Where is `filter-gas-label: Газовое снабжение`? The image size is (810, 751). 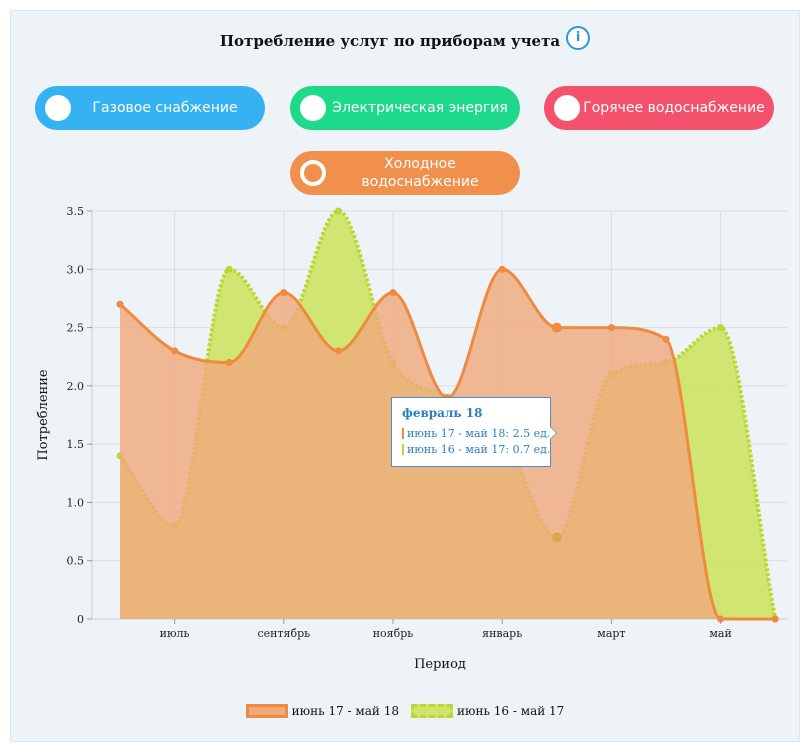
filter-gas-label: Газовое снабжение is located at coordinates (165, 108).